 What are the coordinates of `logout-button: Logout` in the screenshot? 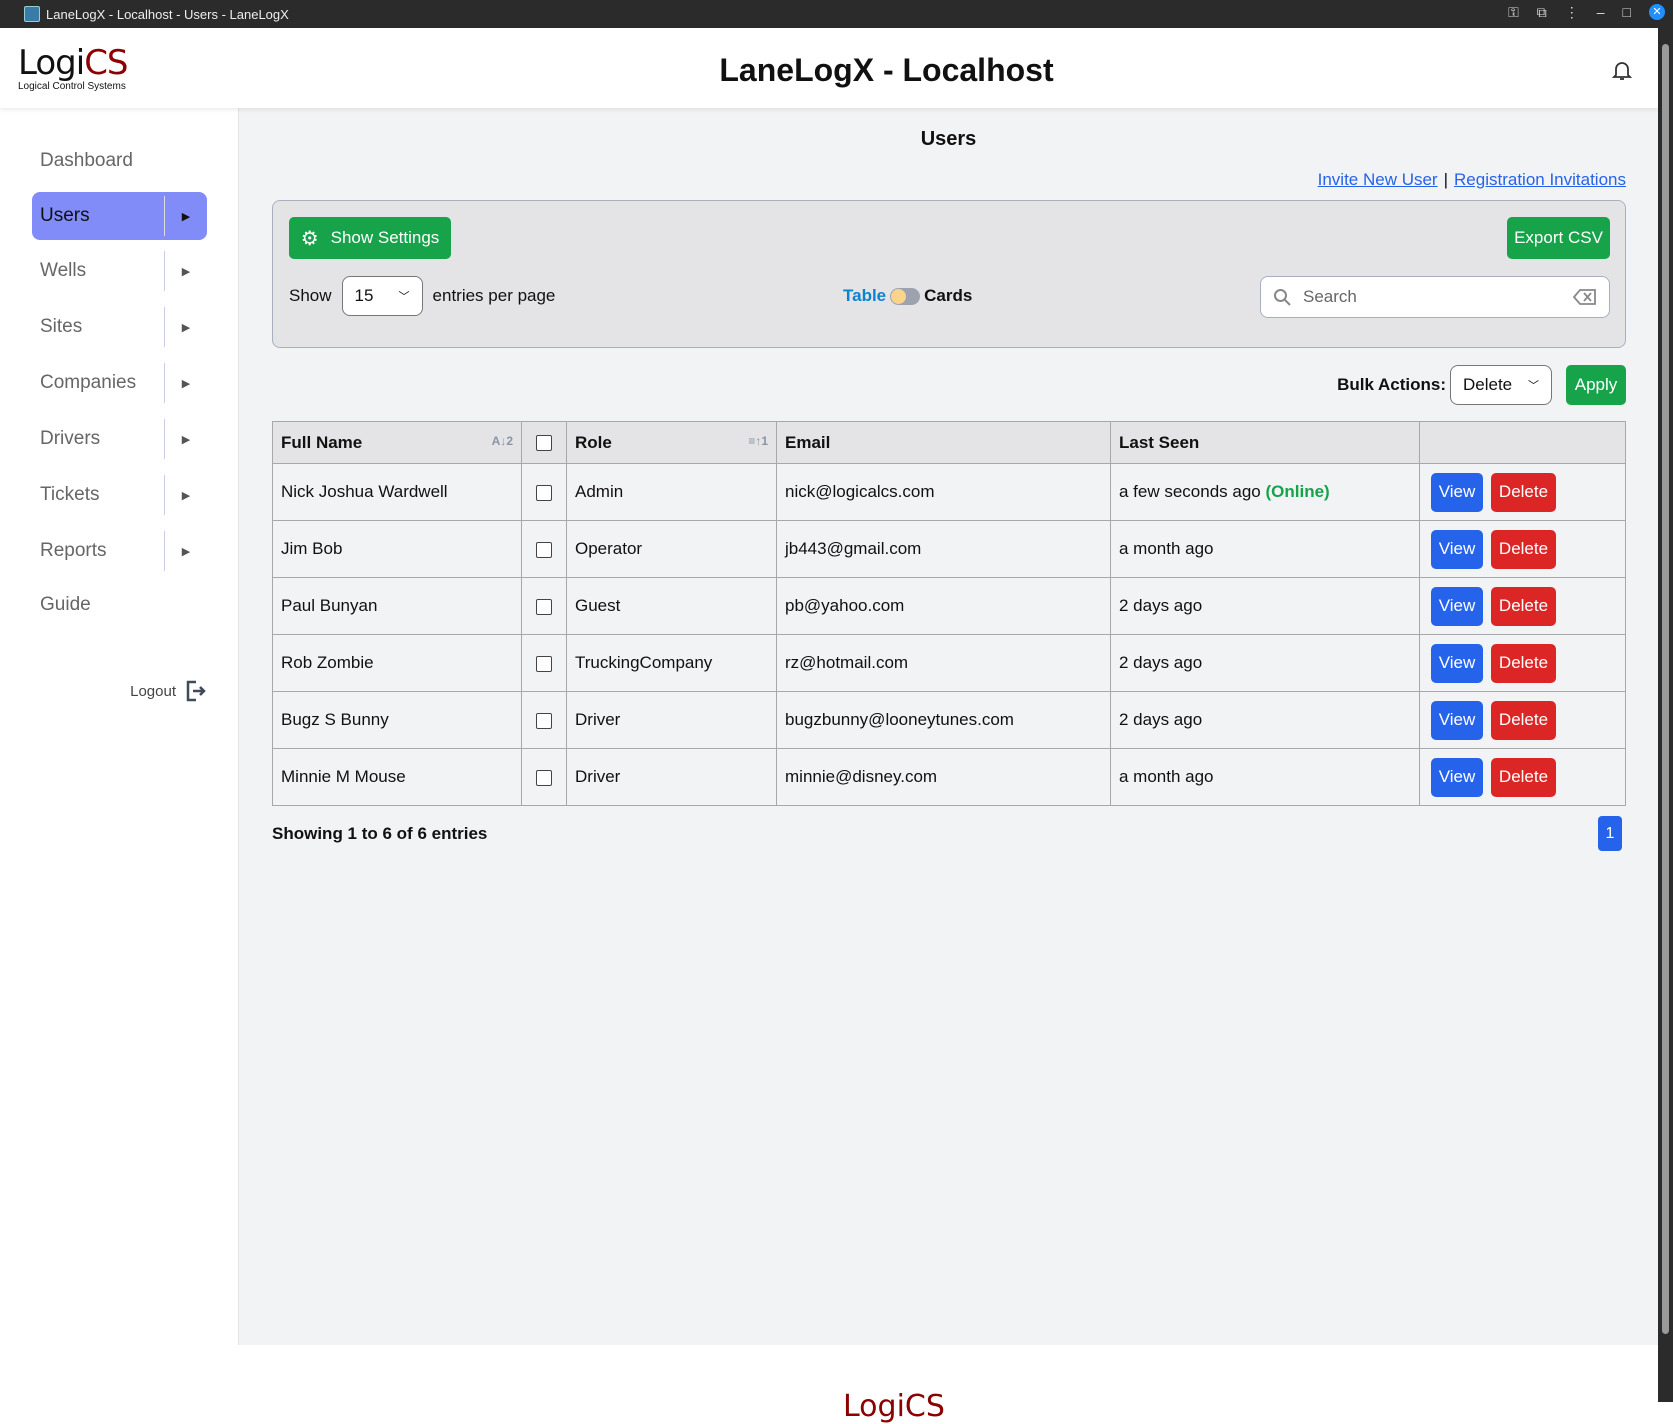 It's located at (168, 691).